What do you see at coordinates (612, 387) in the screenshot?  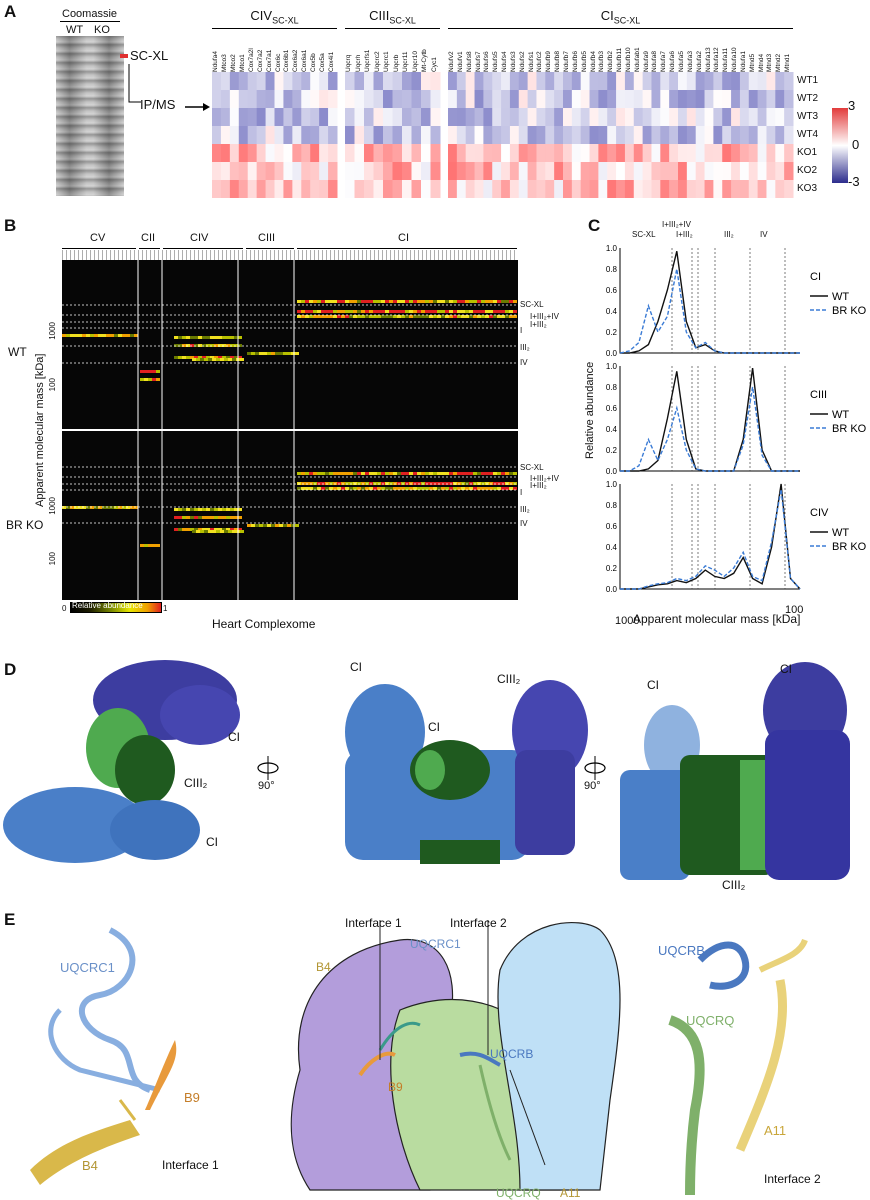 I see `y-tick-label: 0.8` at bounding box center [612, 387].